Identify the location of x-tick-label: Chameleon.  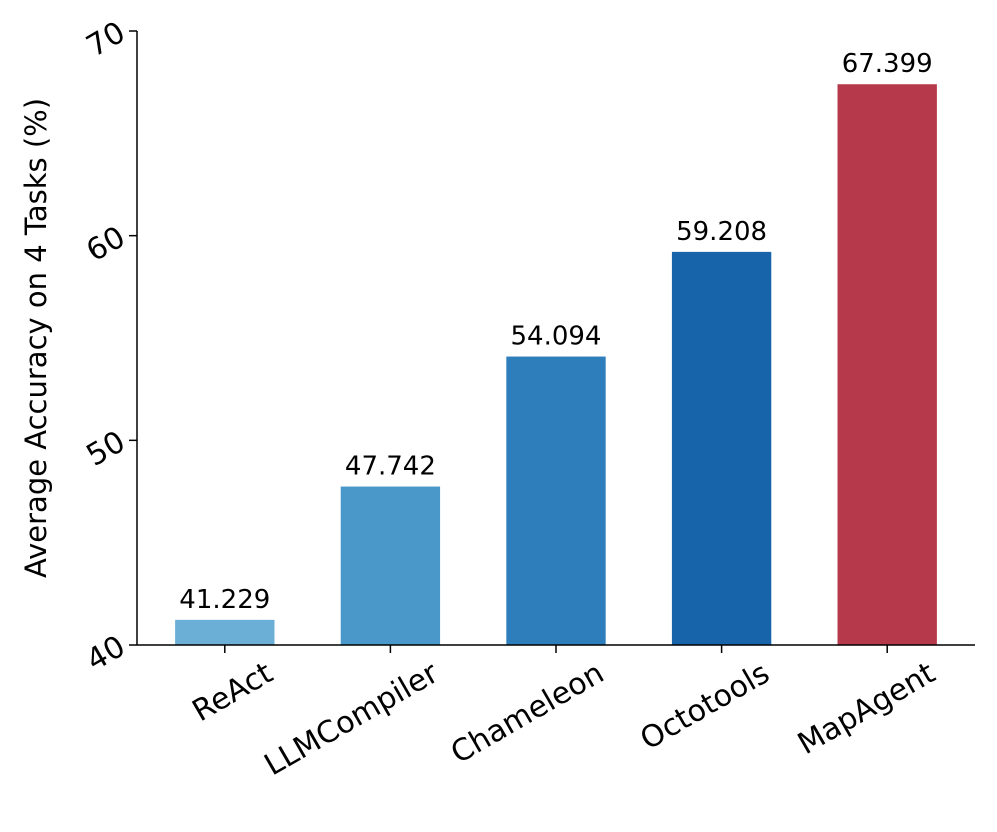
(527, 713).